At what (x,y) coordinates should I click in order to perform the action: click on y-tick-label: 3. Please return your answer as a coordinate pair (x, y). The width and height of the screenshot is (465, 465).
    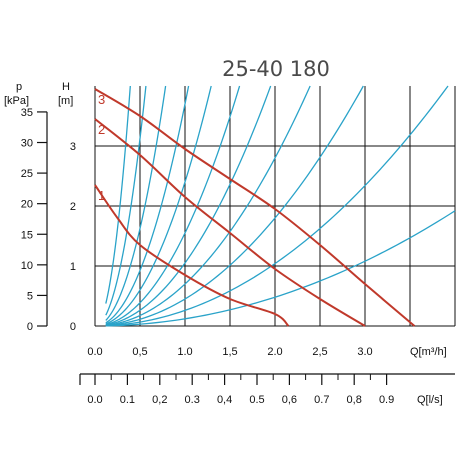
    Looking at the image, I should click on (73, 147).